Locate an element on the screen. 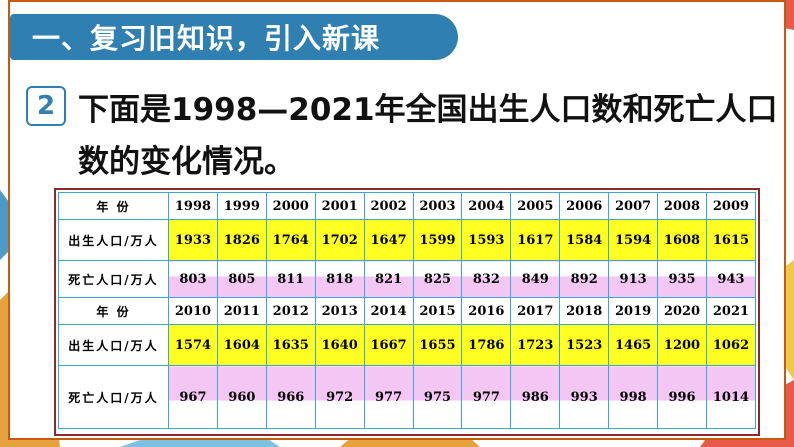 The height and width of the screenshot is (447, 794). table-cell: 1999 is located at coordinates (241, 206).